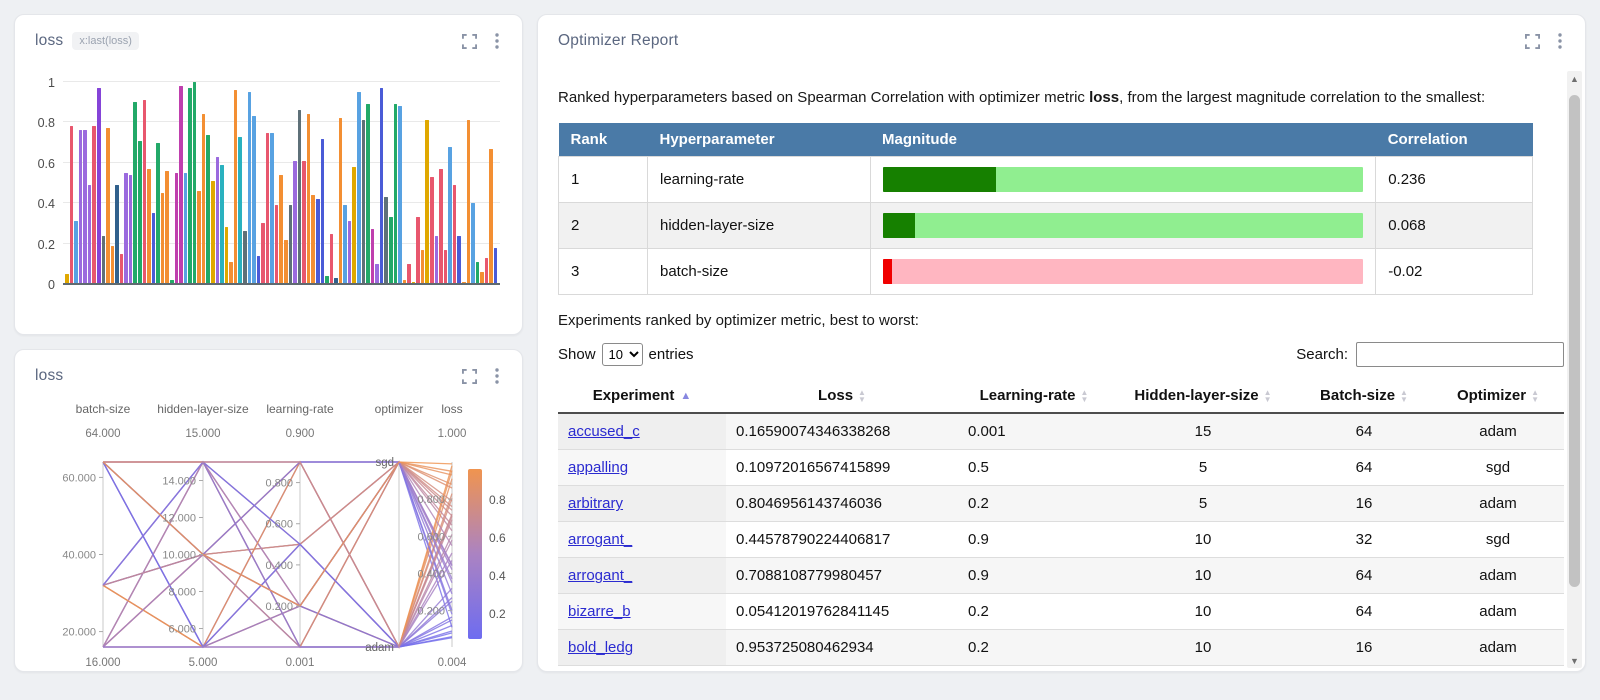  What do you see at coordinates (1460, 355) in the screenshot?
I see `search-input` at bounding box center [1460, 355].